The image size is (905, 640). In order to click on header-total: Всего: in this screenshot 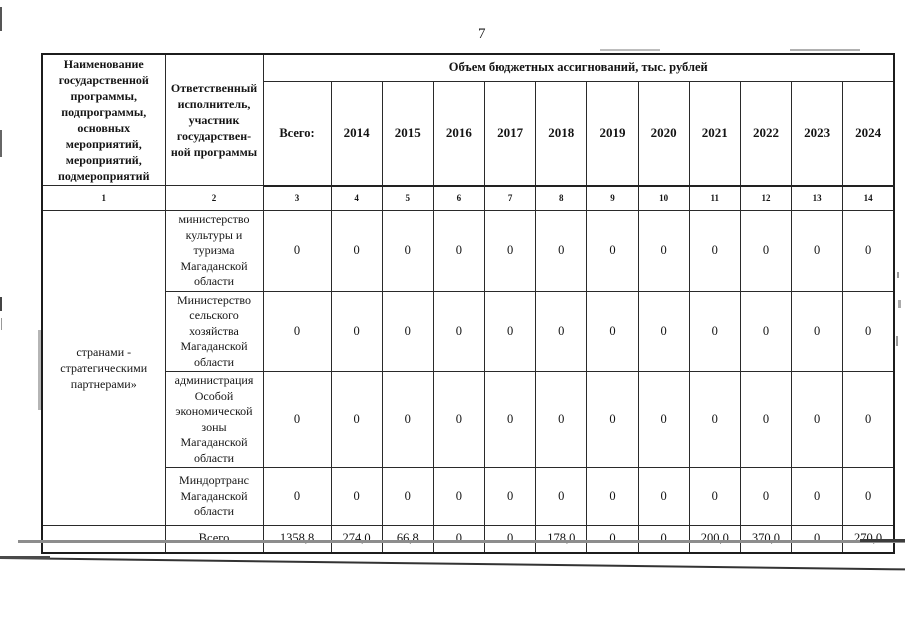, I will do `click(297, 133)`.